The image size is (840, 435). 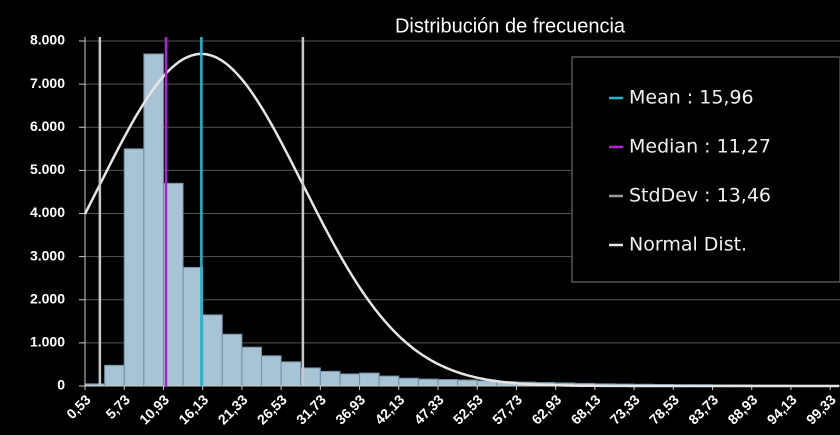 I want to click on y-tick-label: 0, so click(x=61, y=385).